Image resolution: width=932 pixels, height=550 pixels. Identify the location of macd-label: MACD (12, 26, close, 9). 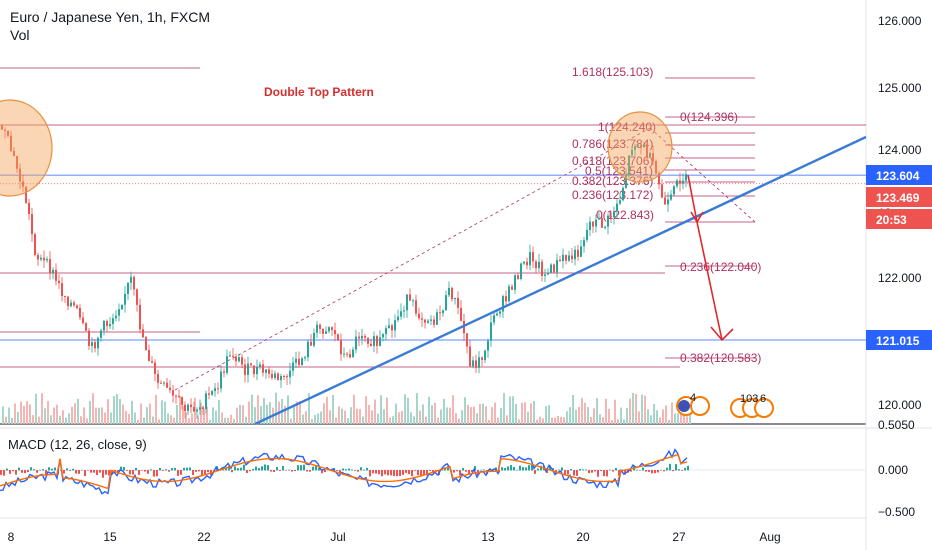
(77, 444).